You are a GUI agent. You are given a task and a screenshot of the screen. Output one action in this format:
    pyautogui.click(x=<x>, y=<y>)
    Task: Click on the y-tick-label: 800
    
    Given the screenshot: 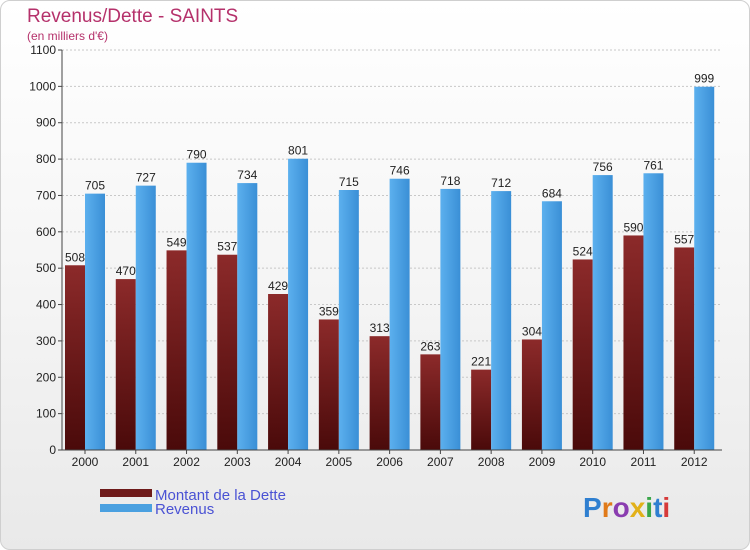 What is the action you would take?
    pyautogui.click(x=46, y=159)
    